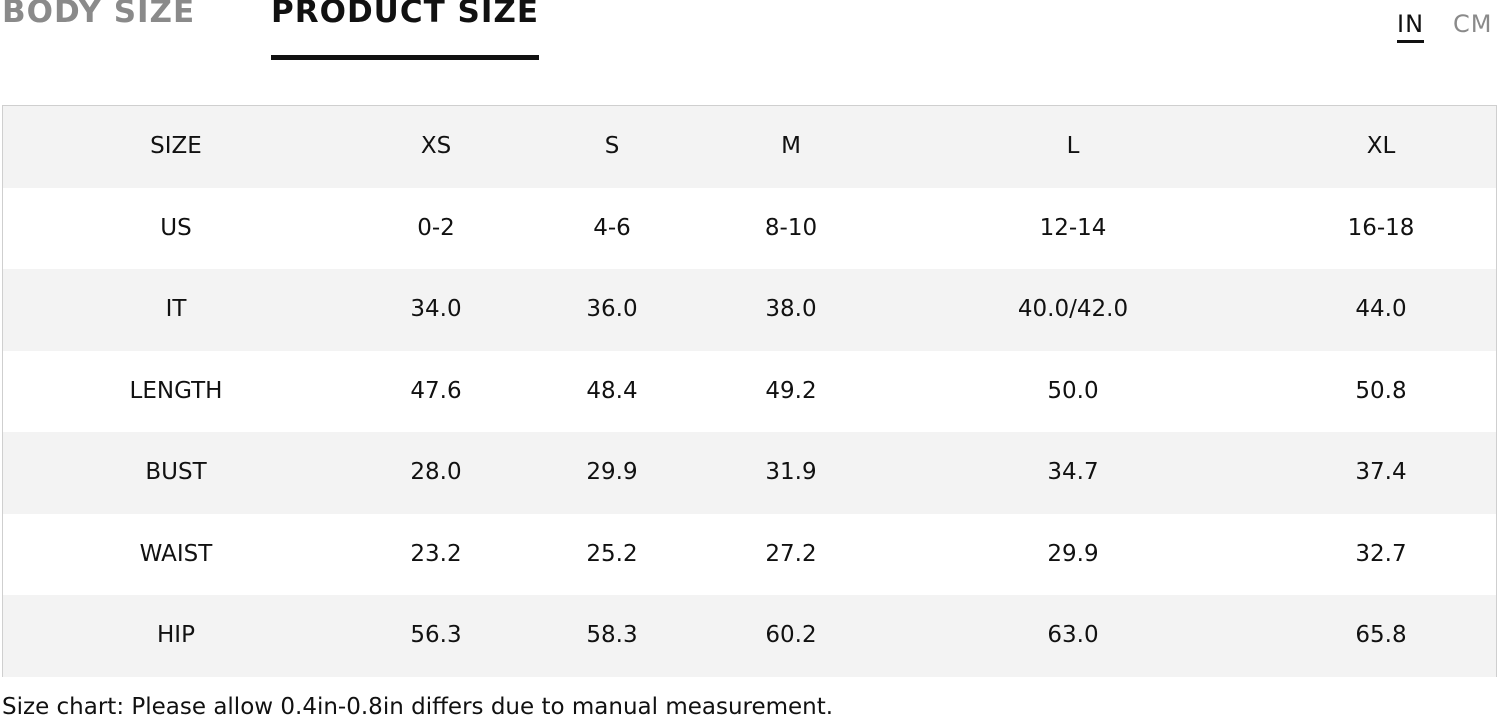 Image resolution: width=1500 pixels, height=722 pixels. Describe the element at coordinates (749, 229) in the screenshot. I see `table-row: US 0-2 4-6 8-10 12-14 16-18` at that location.